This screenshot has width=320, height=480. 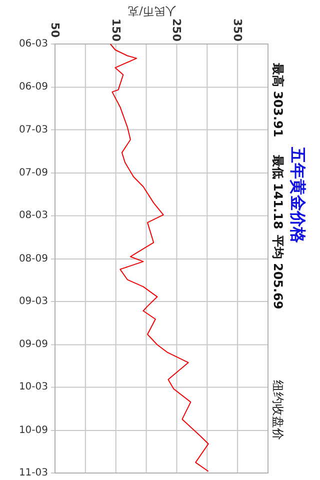 I want to click on y-tick-label: 07-09, so click(x=33, y=172).